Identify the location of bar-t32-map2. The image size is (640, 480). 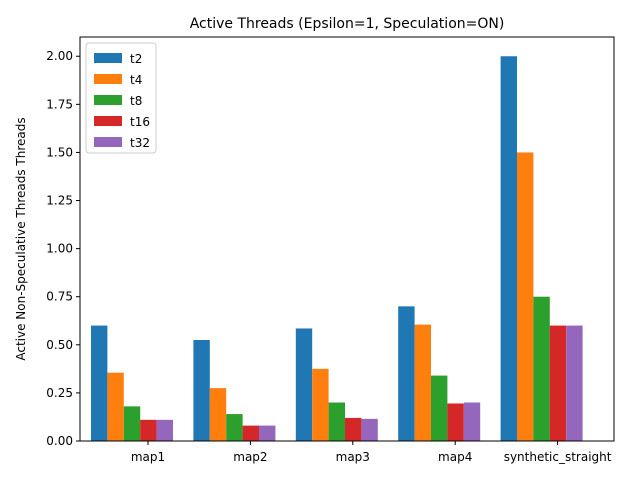
(267, 433).